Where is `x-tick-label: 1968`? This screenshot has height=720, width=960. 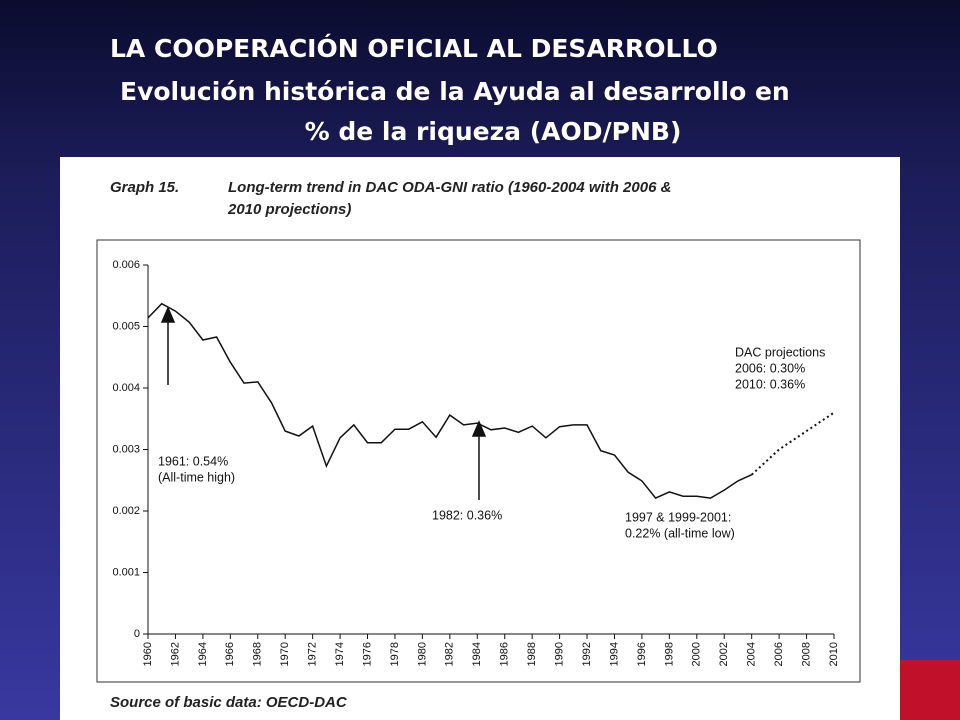 x-tick-label: 1968 is located at coordinates (258, 654).